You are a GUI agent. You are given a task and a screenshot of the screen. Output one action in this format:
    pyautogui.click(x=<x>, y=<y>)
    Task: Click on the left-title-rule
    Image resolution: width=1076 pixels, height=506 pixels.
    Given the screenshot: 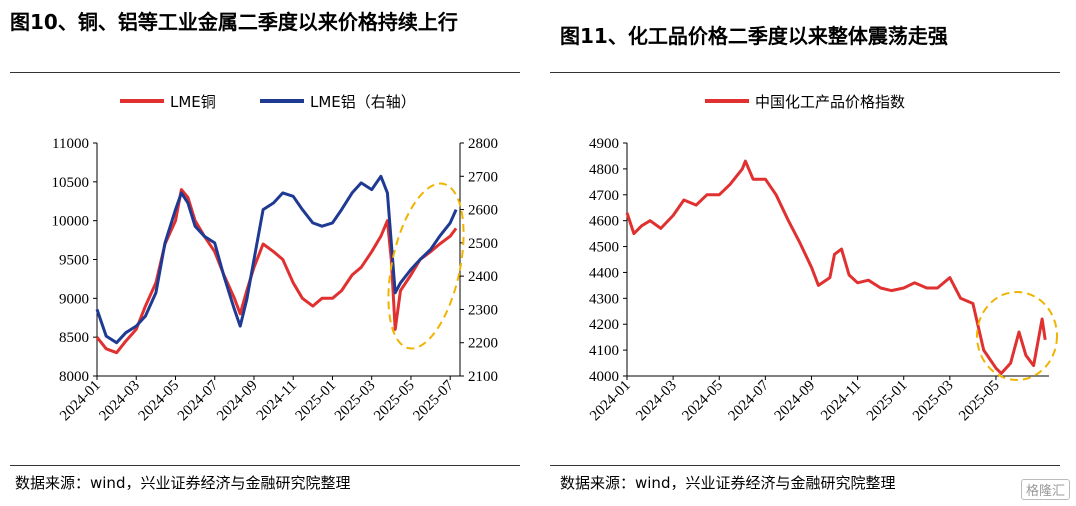 What is the action you would take?
    pyautogui.click(x=265, y=72)
    